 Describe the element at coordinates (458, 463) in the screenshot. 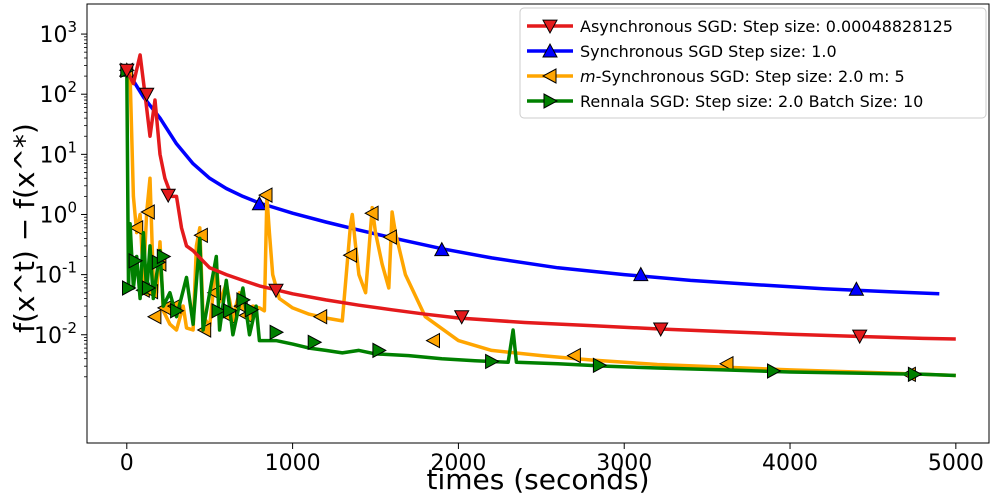

I see `x-tick-label: 2000` at that location.